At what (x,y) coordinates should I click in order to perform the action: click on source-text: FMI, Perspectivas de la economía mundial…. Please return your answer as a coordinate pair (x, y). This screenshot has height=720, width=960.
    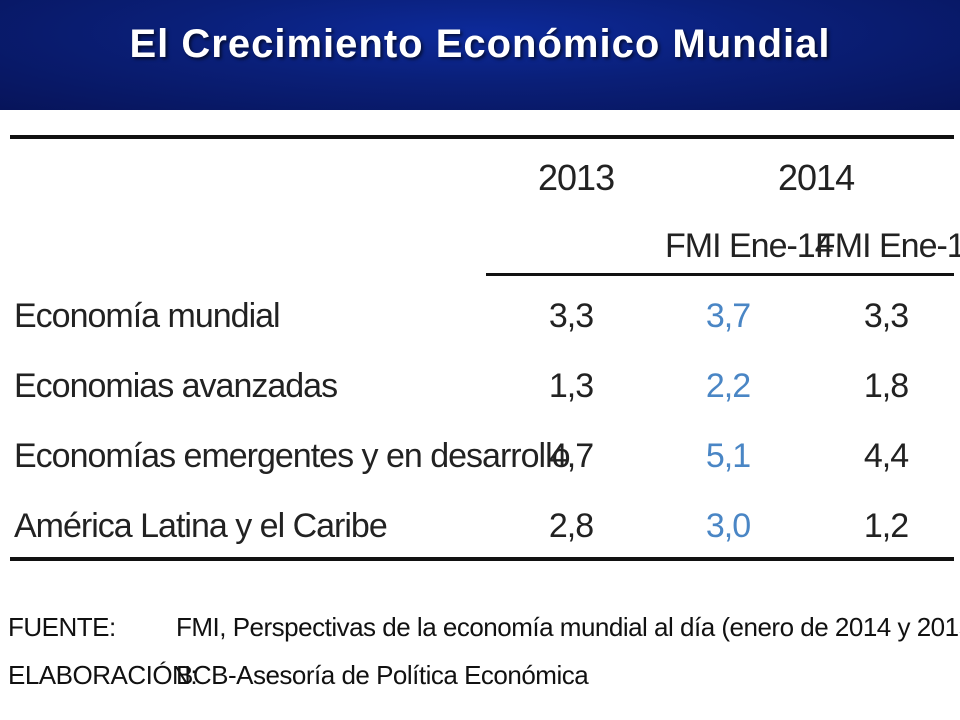
    Looking at the image, I should click on (568, 627).